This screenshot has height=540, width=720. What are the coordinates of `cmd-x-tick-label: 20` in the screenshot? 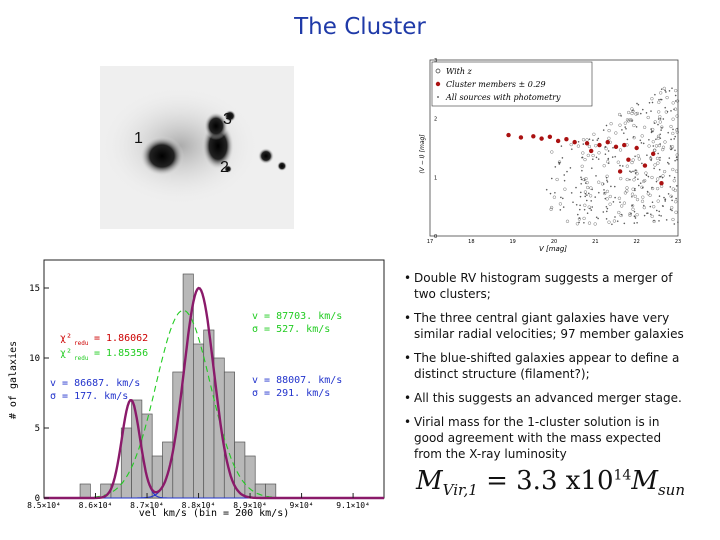 It's located at (554, 242).